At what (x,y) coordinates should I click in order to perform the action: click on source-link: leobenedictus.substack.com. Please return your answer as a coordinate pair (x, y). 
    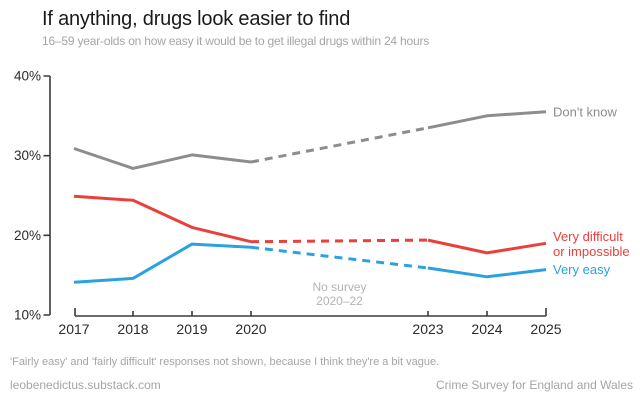
    Looking at the image, I should click on (85, 385).